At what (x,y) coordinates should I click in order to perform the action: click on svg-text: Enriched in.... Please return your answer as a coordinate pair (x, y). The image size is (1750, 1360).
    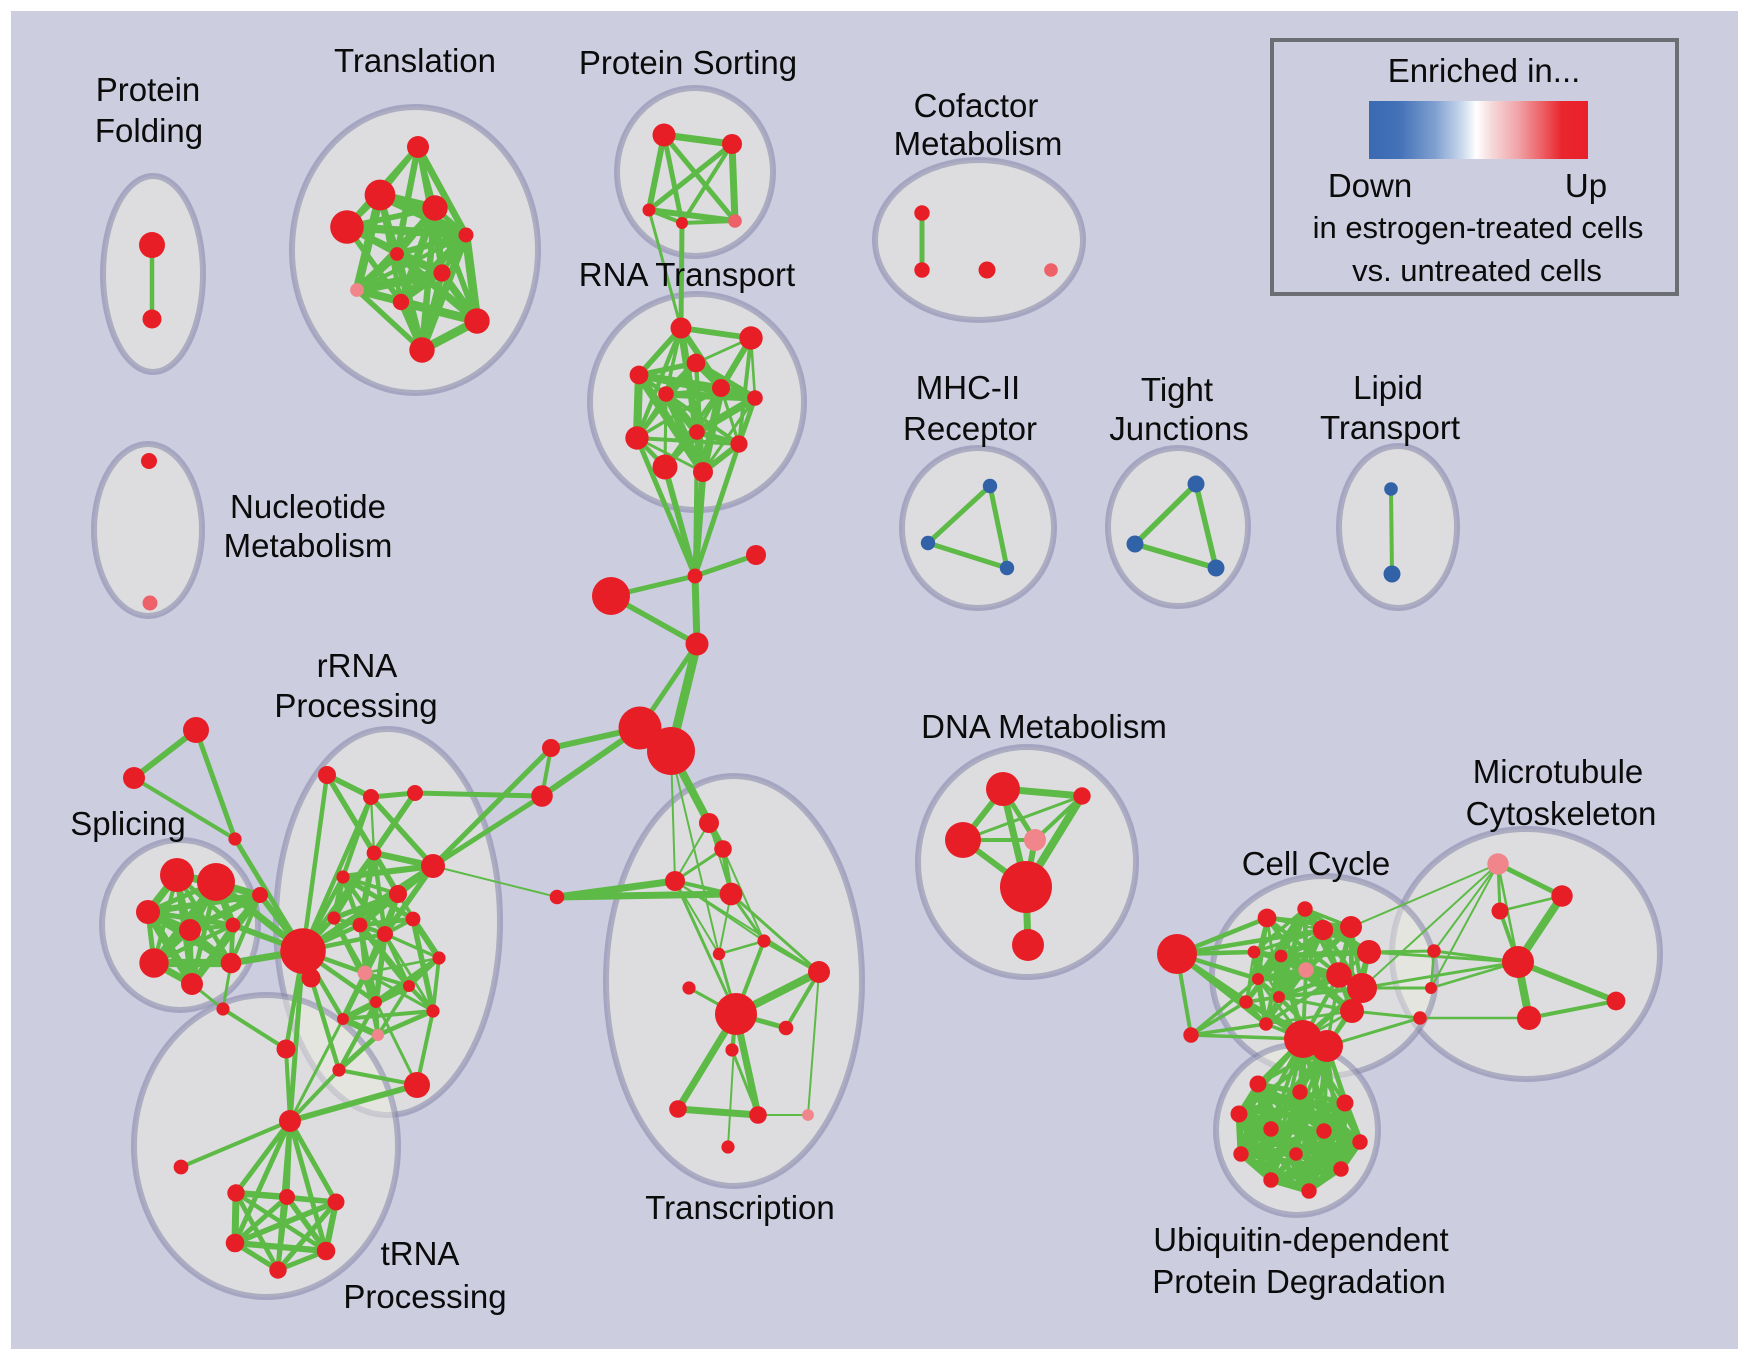
    Looking at the image, I should click on (1484, 70).